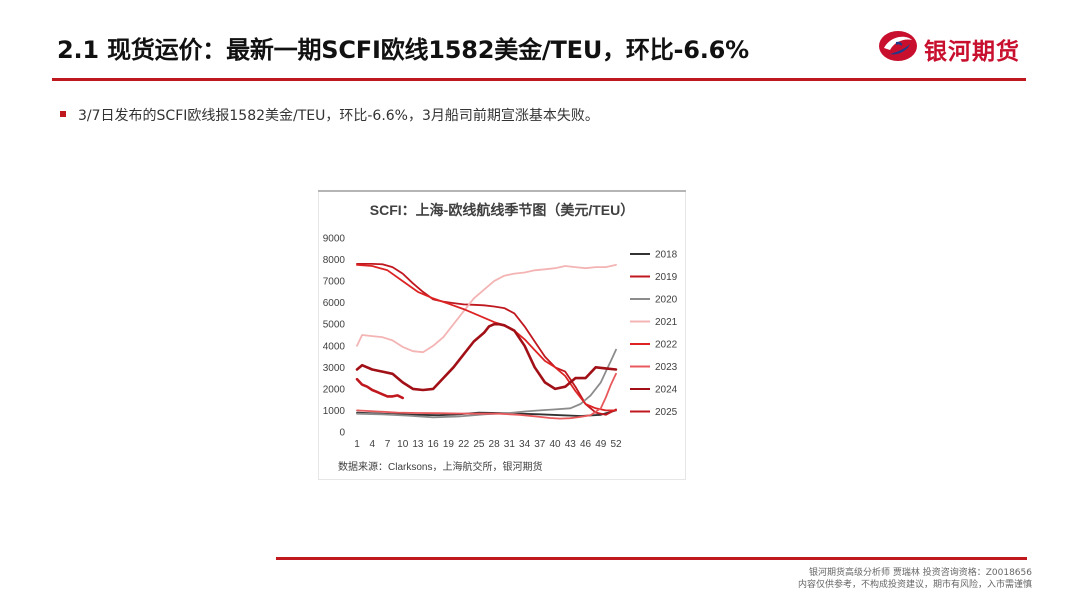 This screenshot has width=1080, height=608. Describe the element at coordinates (403, 50) in the screenshot. I see `slide-title: 2.1 现货运价：最新一期SCFI欧线1582美金/TEU，环比-6.6%` at that location.